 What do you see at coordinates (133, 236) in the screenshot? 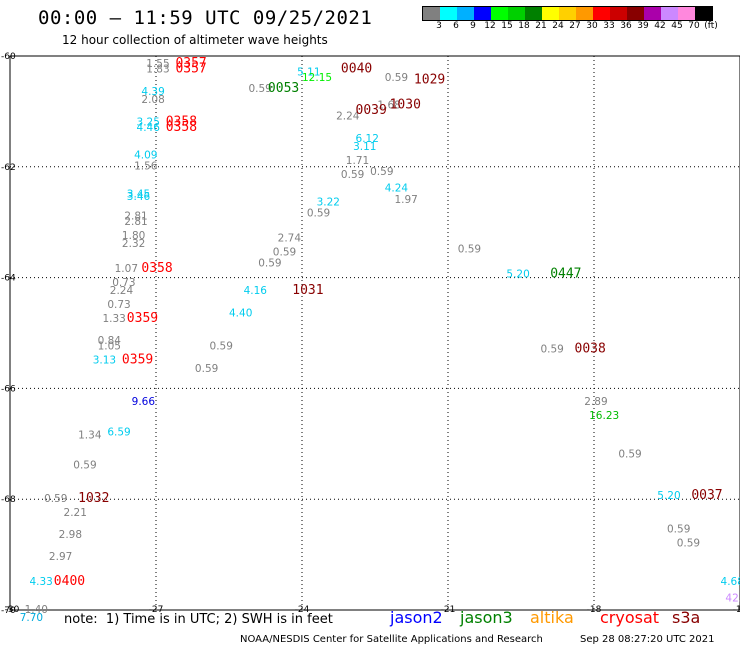
I see `wave-height-label: 1.80` at bounding box center [133, 236].